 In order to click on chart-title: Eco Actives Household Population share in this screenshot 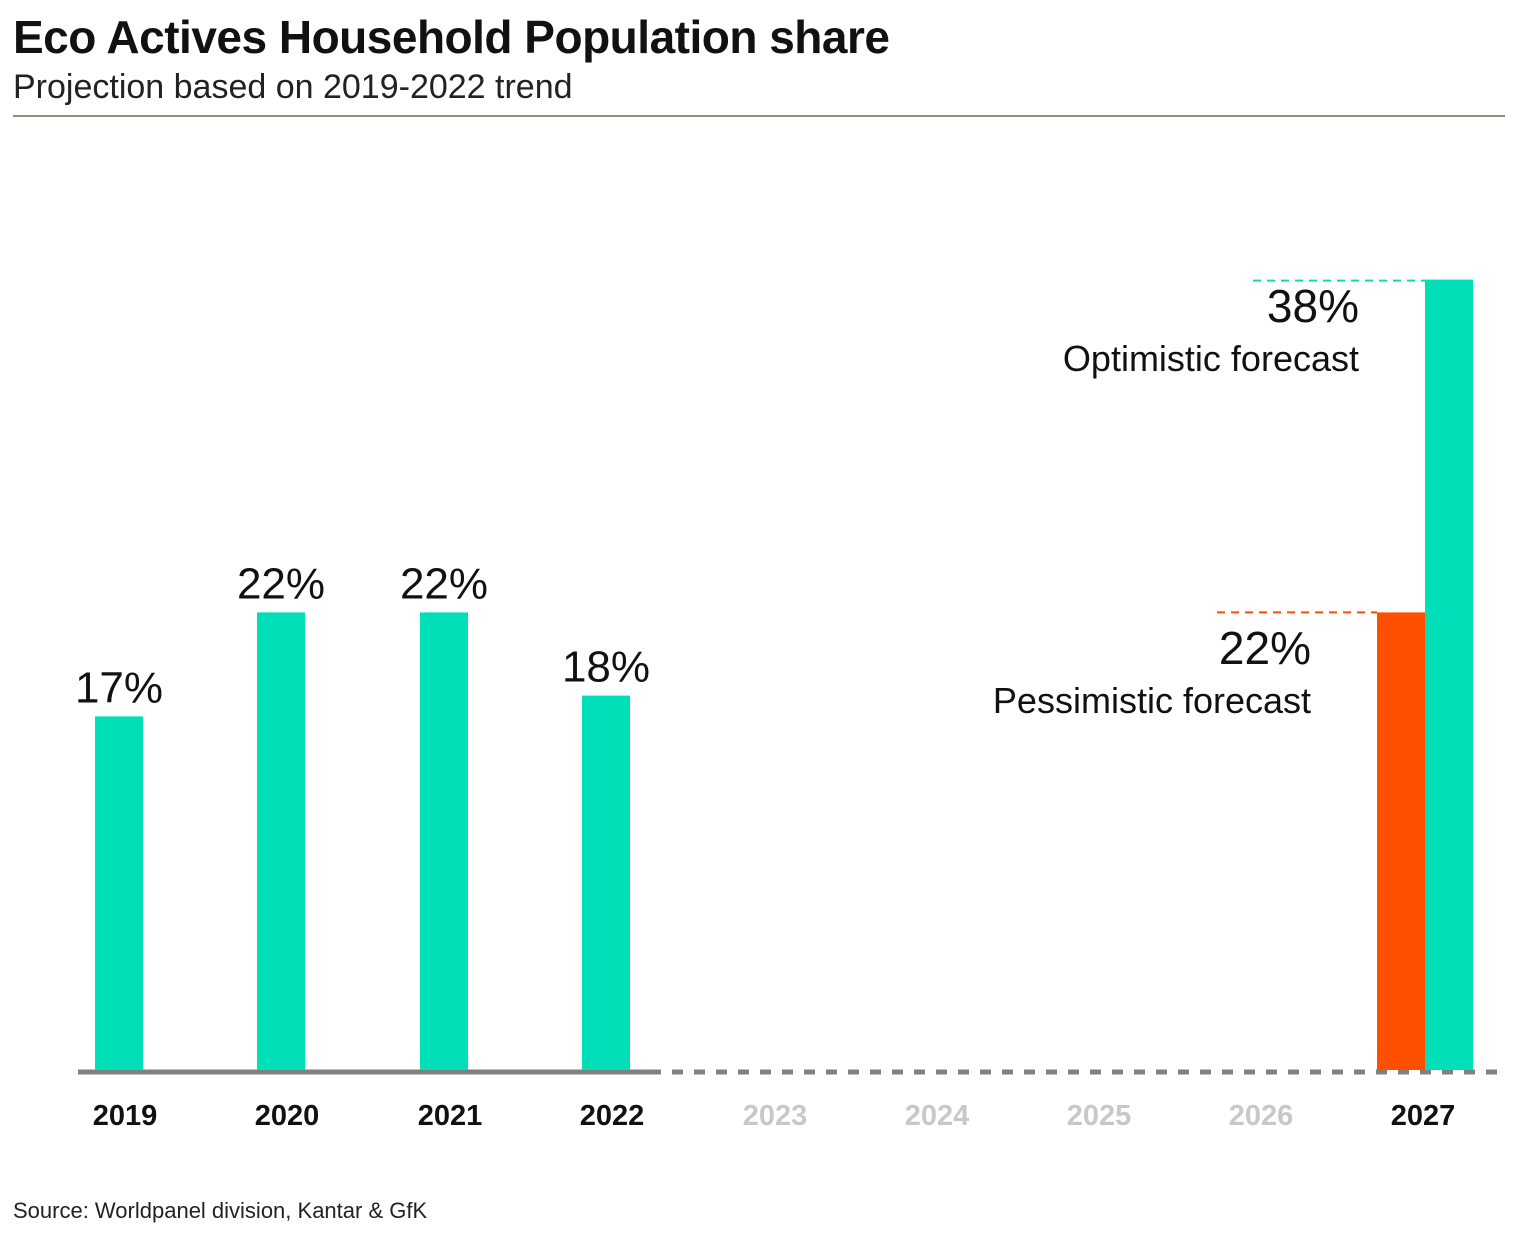, I will do `click(451, 37)`.